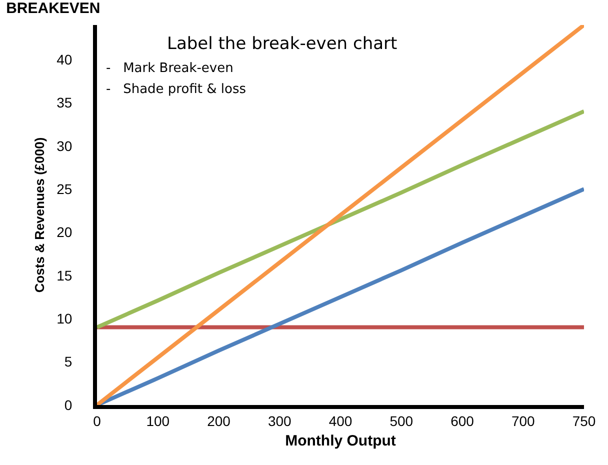  What do you see at coordinates (64, 59) in the screenshot?
I see `y-tick-label: 40` at bounding box center [64, 59].